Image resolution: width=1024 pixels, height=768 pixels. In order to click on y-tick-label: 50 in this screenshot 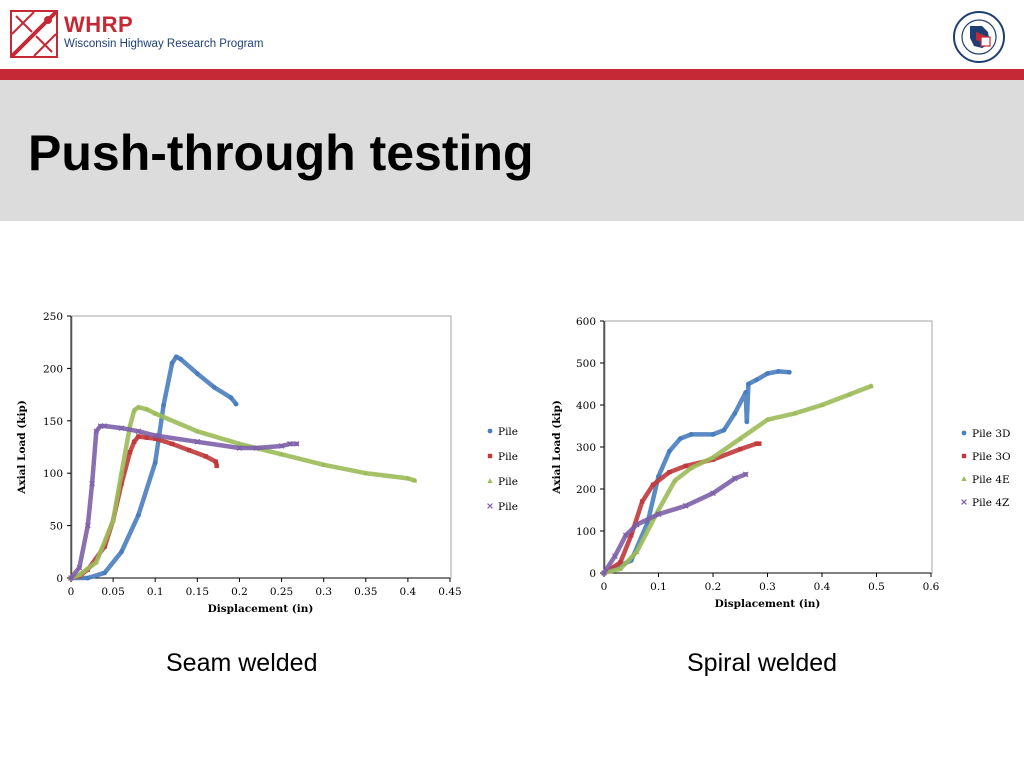, I will do `click(56, 527)`.